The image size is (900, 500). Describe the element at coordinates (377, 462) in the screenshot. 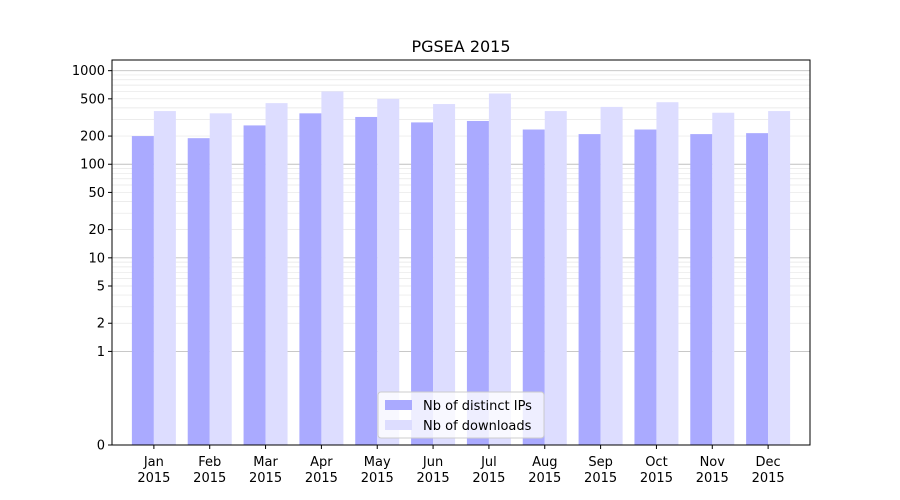

I see `x-tick-label: May` at that location.